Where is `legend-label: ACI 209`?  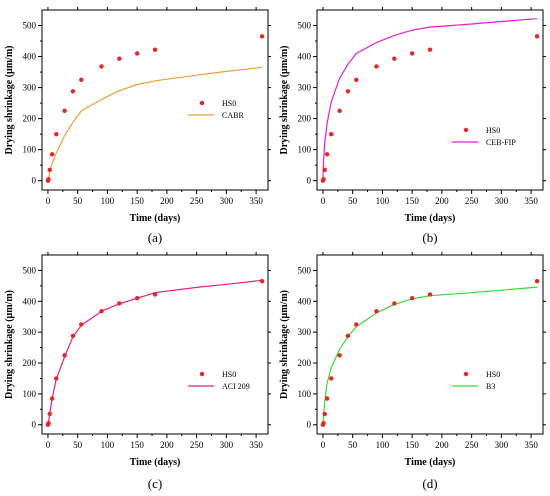 legend-label: ACI 209 is located at coordinates (236, 386).